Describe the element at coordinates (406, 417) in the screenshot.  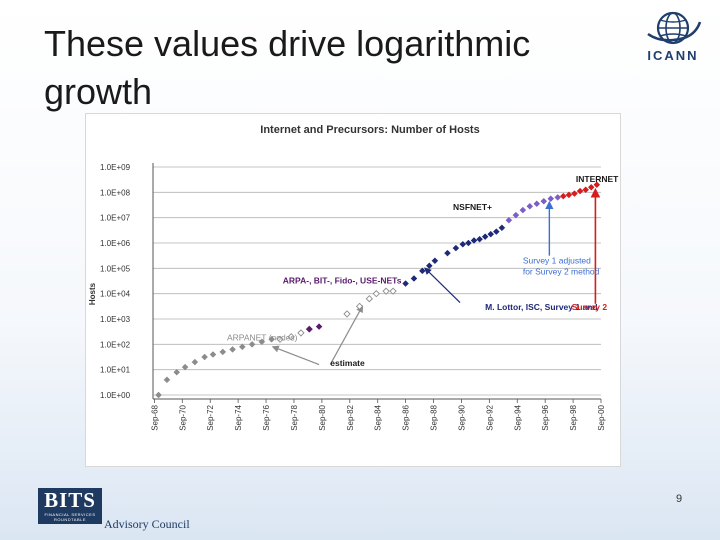
I see `chart-x-tick-label: Sep-86` at that location.